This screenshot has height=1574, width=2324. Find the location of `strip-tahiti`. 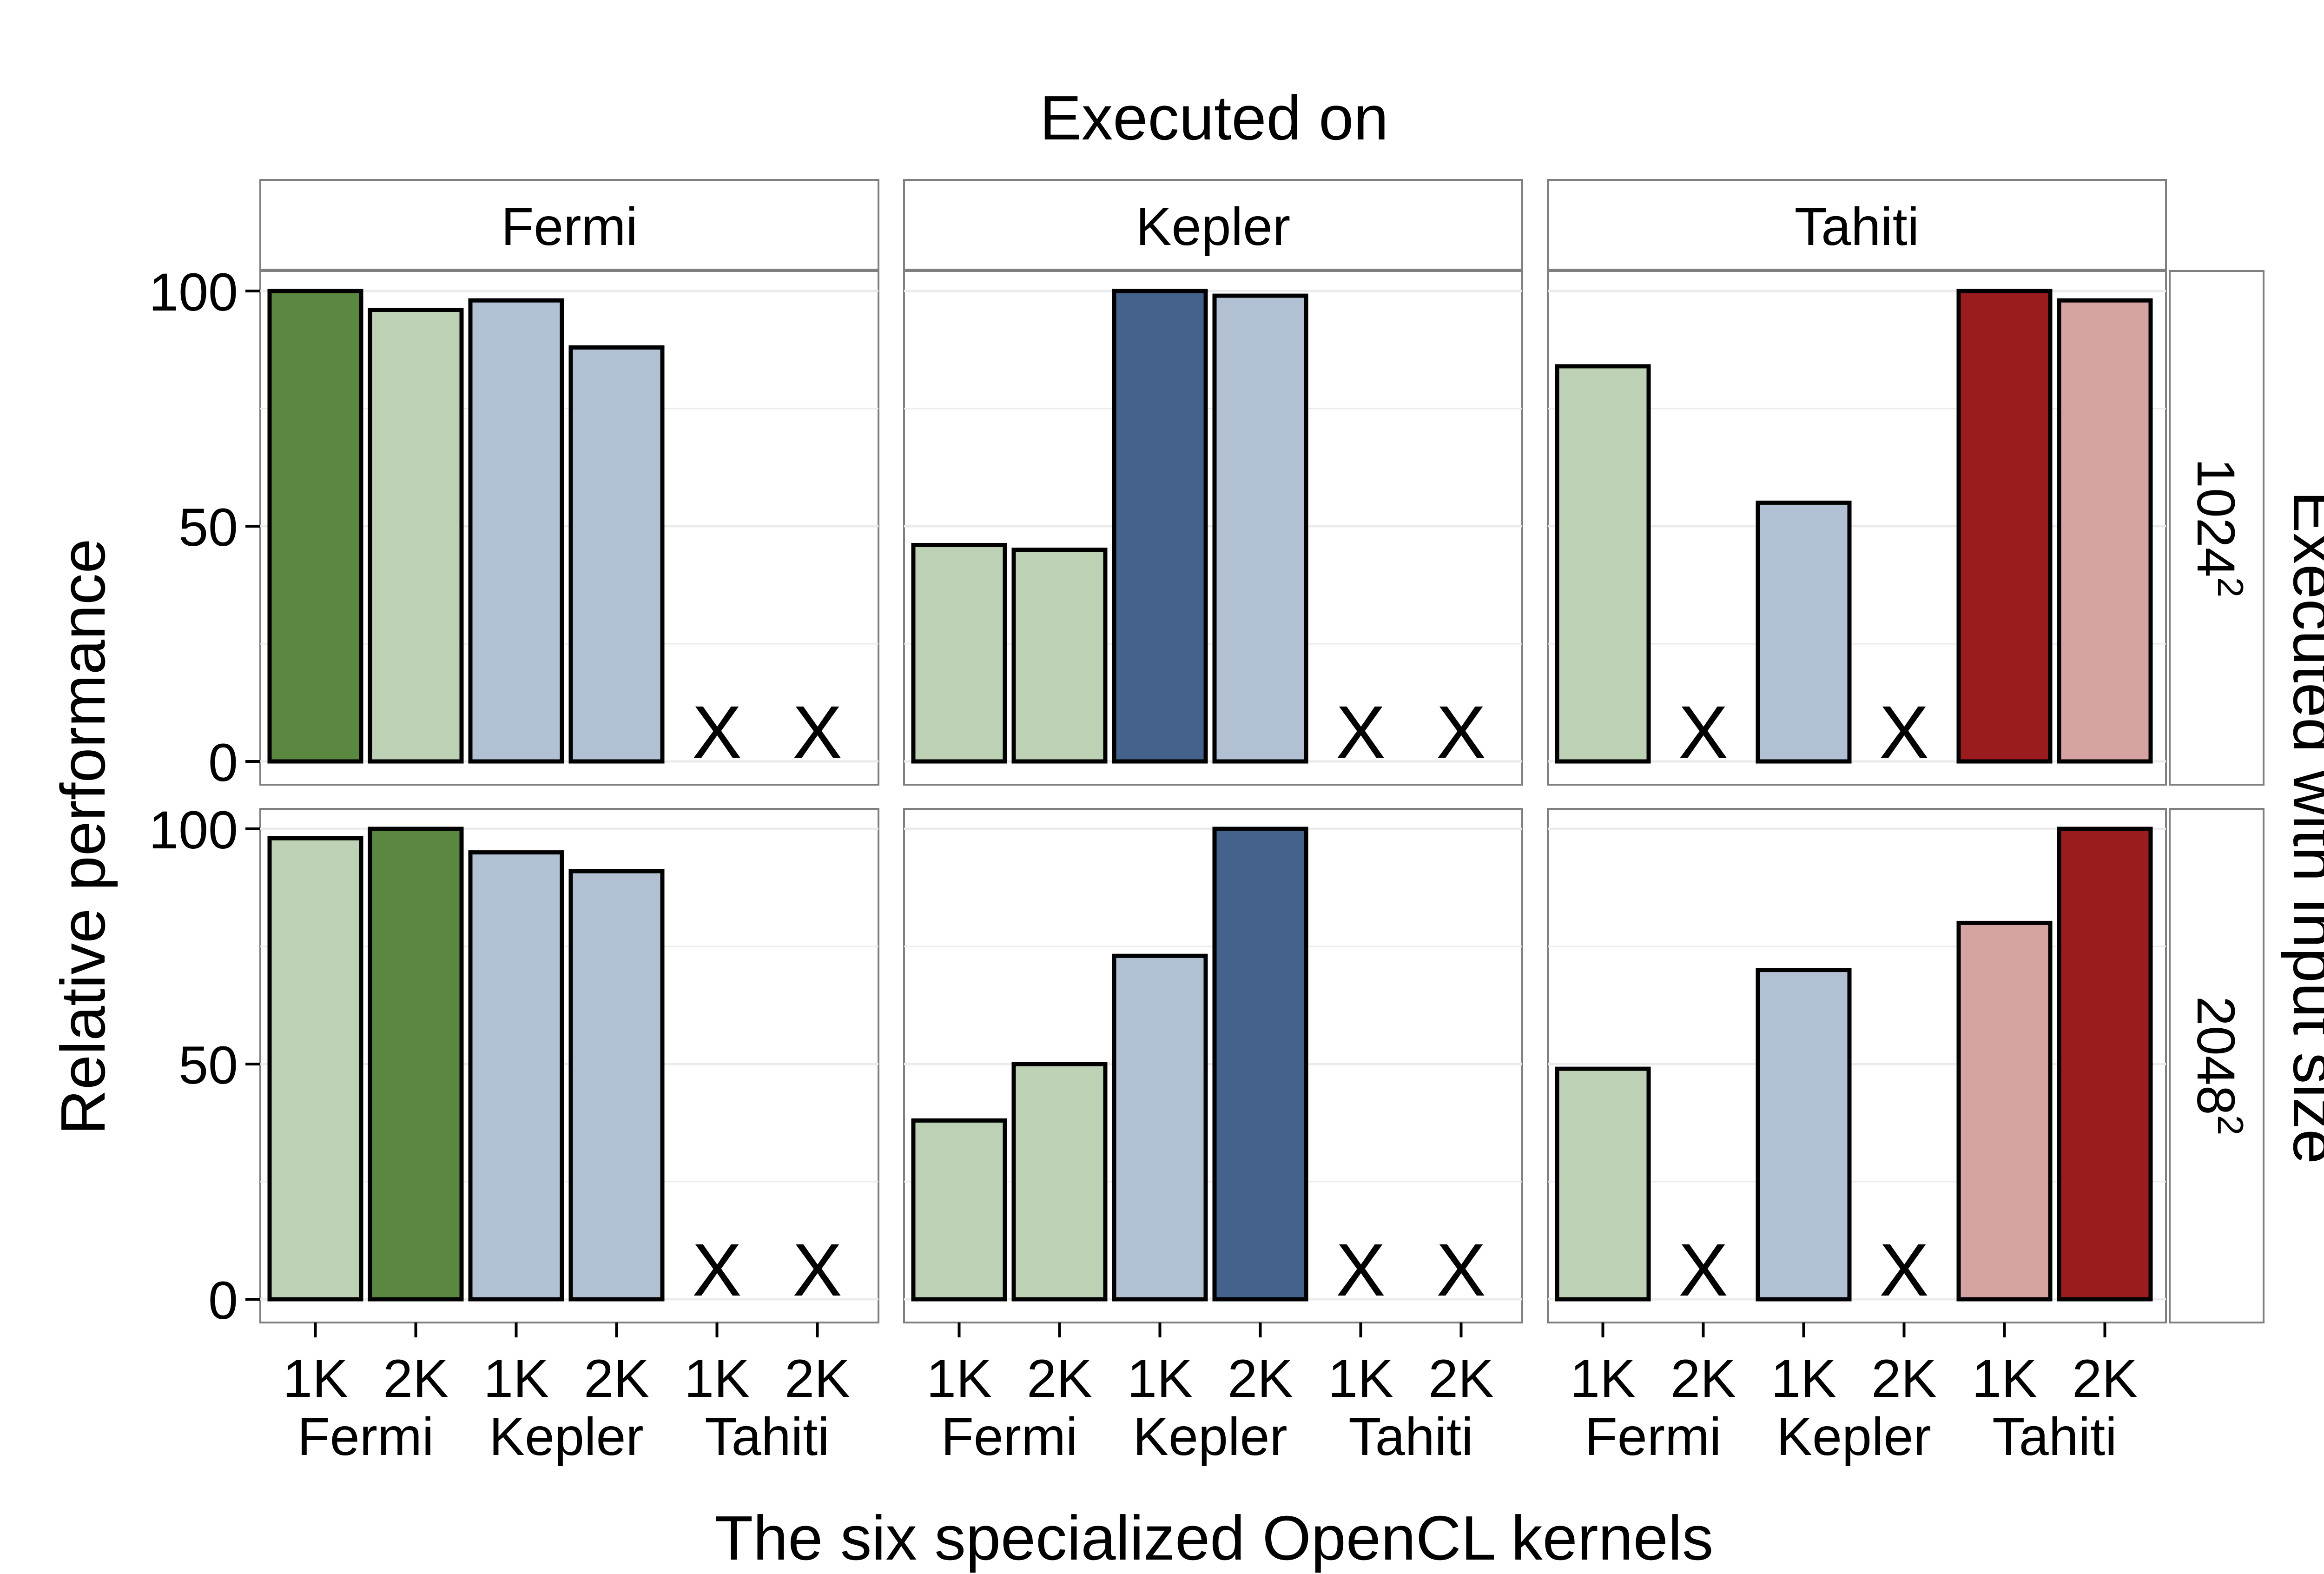

strip-tahiti is located at coordinates (1857, 225).